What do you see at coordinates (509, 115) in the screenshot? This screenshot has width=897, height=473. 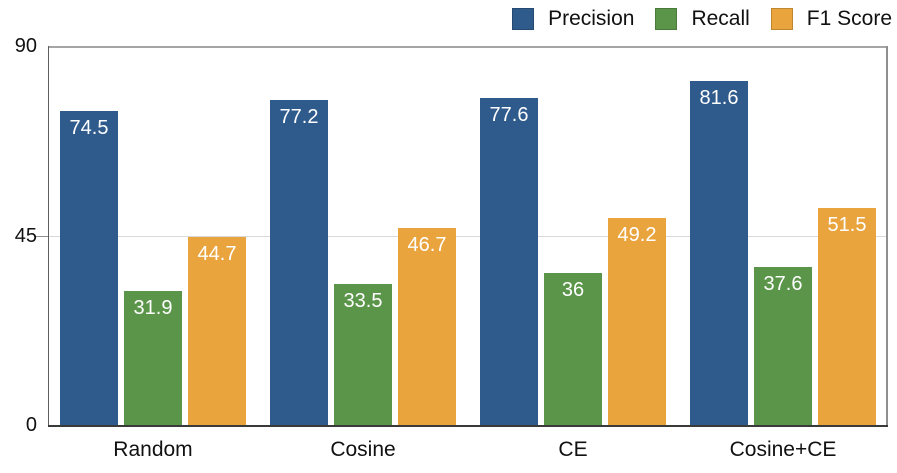 I see `bar-value-label: 77.6` at bounding box center [509, 115].